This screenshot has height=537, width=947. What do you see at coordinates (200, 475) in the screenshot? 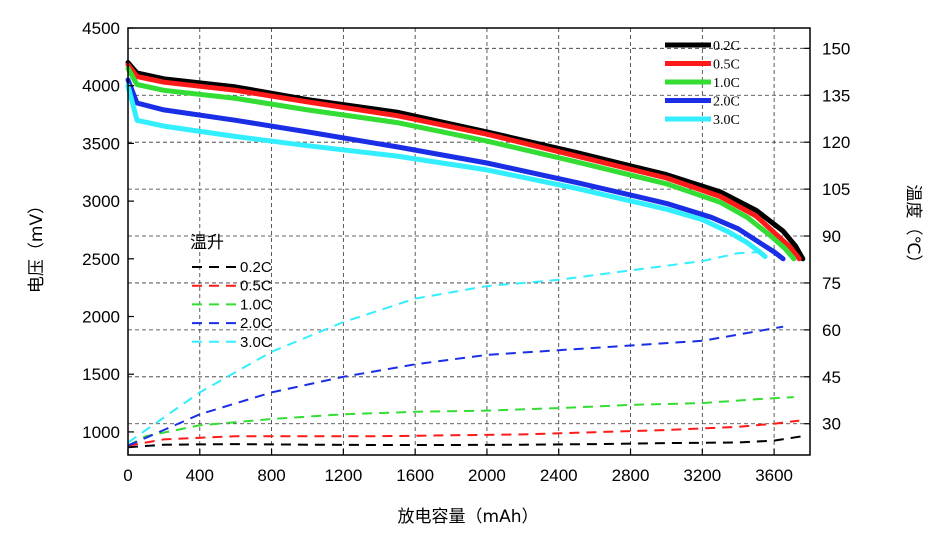
I see `x-tick-label: 400` at bounding box center [200, 475].